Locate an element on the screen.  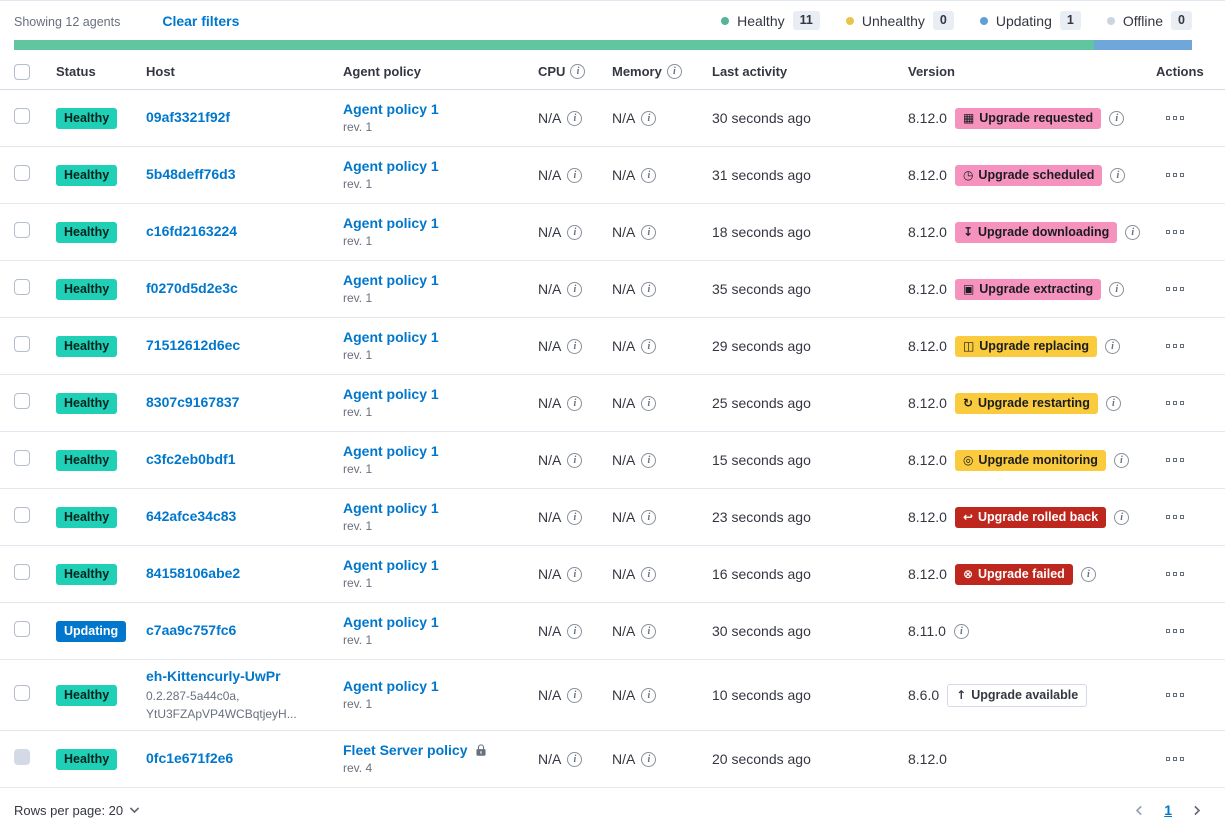
clear-filters-link: Clear filters is located at coordinates (201, 20).